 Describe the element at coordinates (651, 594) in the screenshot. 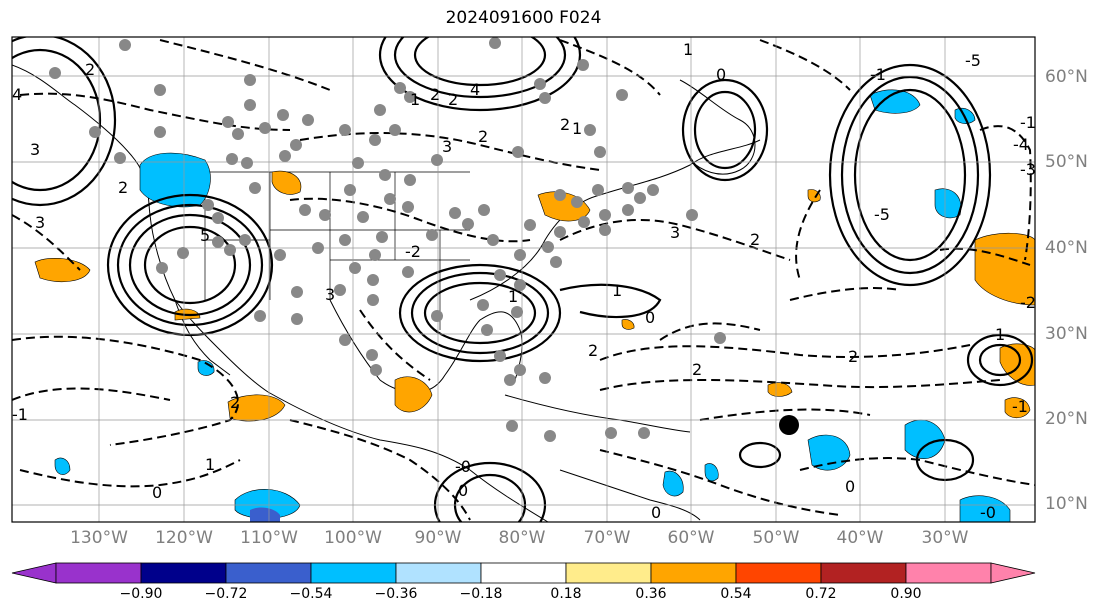

I see `colorbar-tick: 0.36` at that location.